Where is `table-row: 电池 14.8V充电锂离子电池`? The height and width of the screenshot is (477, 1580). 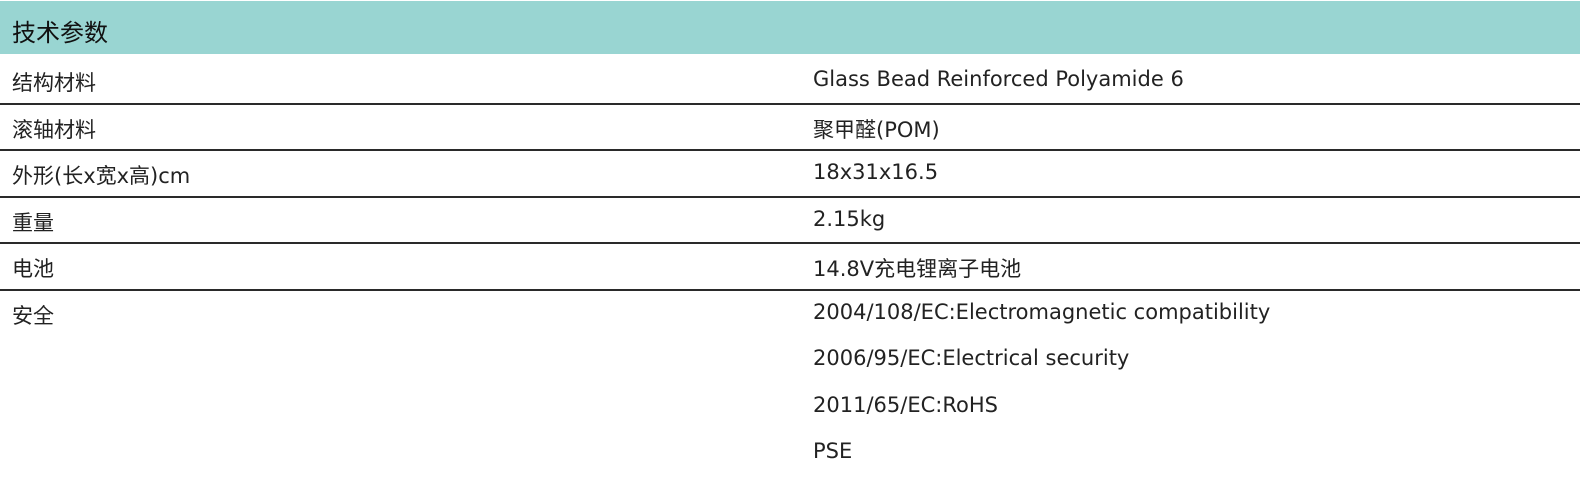 table-row: 电池 14.8V充电锂离子电池 is located at coordinates (790, 267).